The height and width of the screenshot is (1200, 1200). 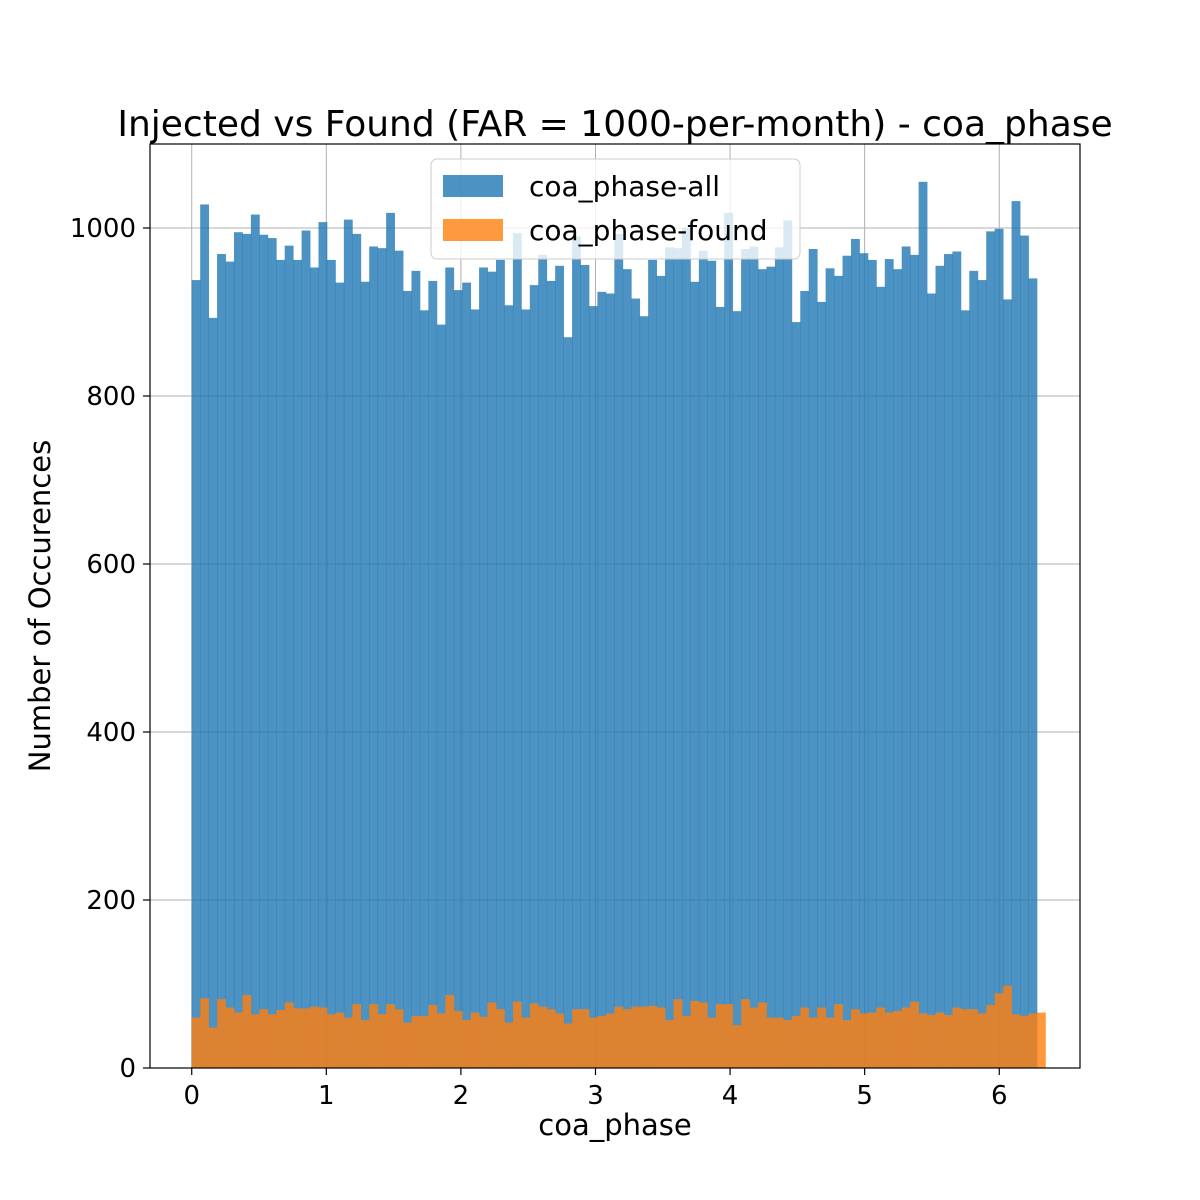 I want to click on y-tick-label: 400, so click(x=111, y=733).